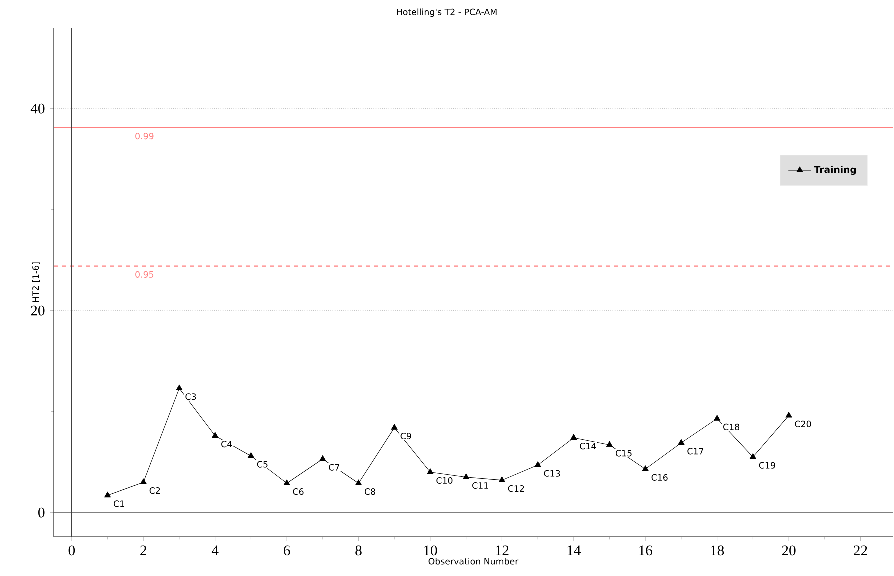  I want to click on y-tick-label: 0, so click(41, 513).